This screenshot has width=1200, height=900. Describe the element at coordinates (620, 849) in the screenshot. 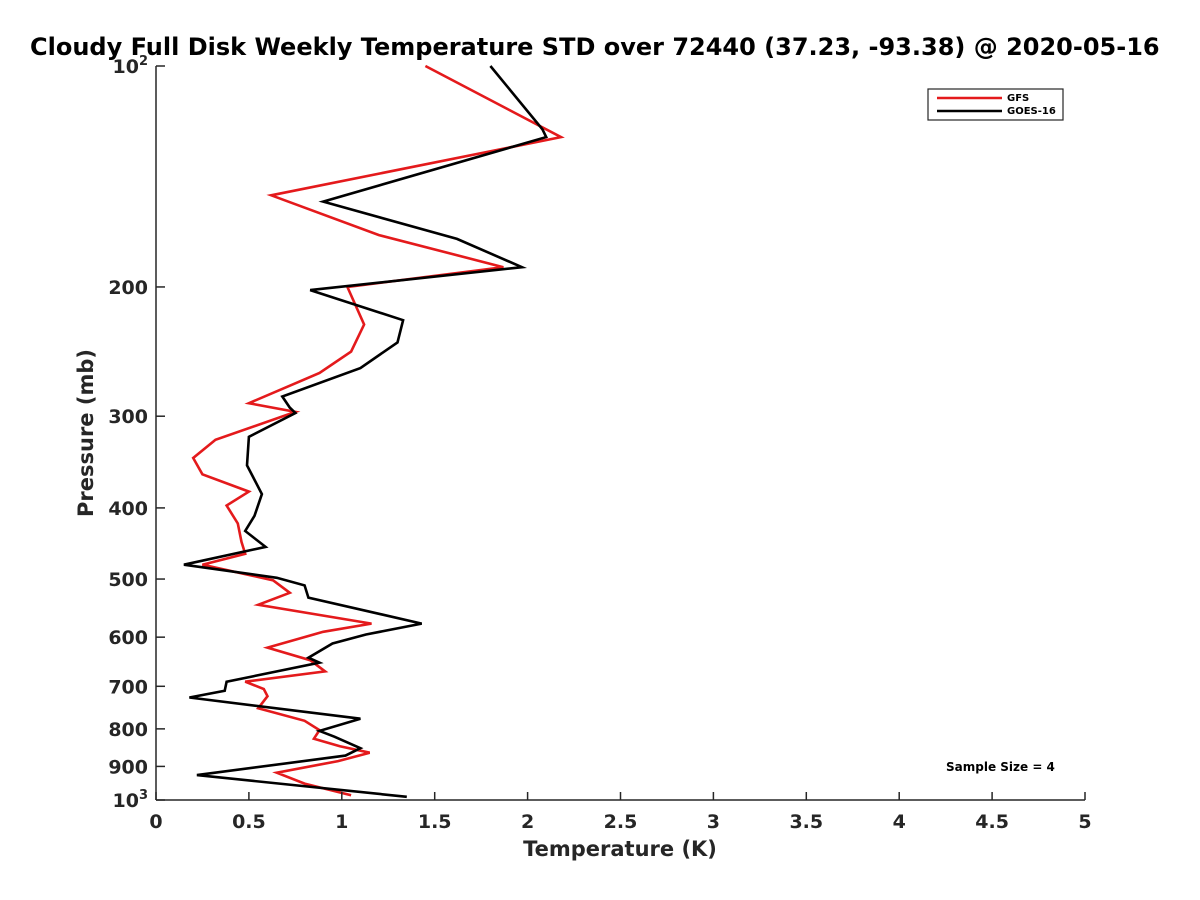

I see `x-axis-label: Temperature (K)` at that location.